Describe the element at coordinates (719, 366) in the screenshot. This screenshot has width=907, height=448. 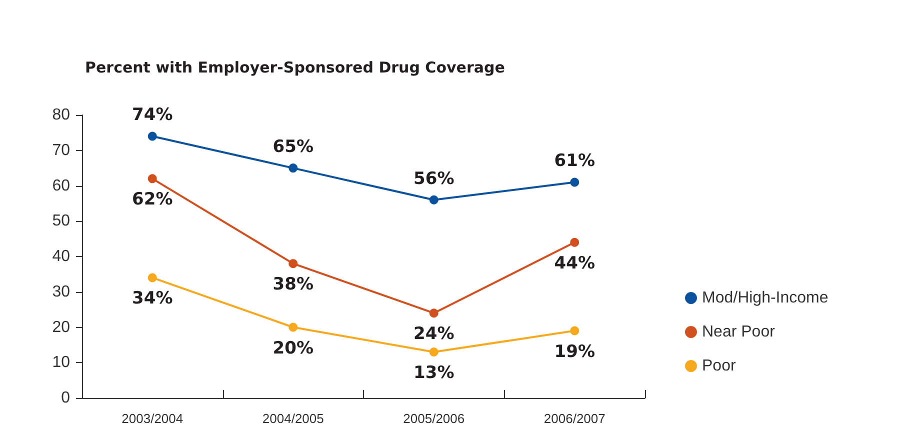
I see `legend-label: Poor` at that location.